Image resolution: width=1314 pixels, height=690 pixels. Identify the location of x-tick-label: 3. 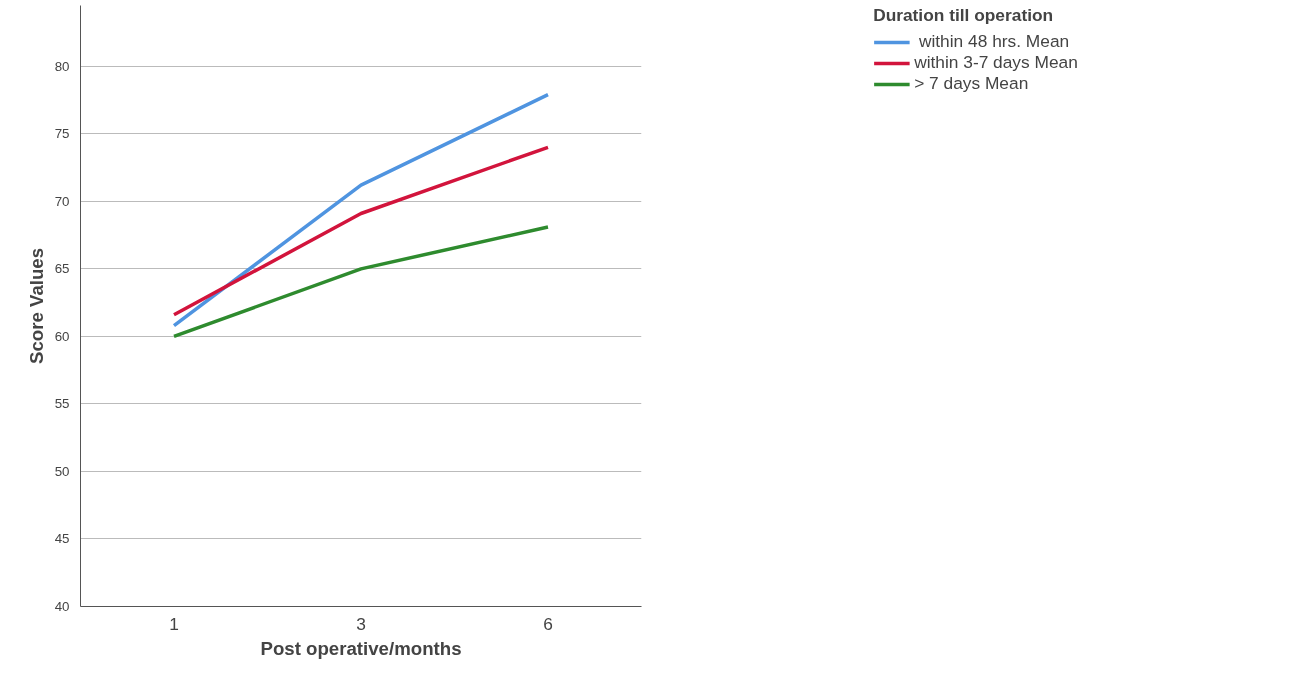
(361, 623).